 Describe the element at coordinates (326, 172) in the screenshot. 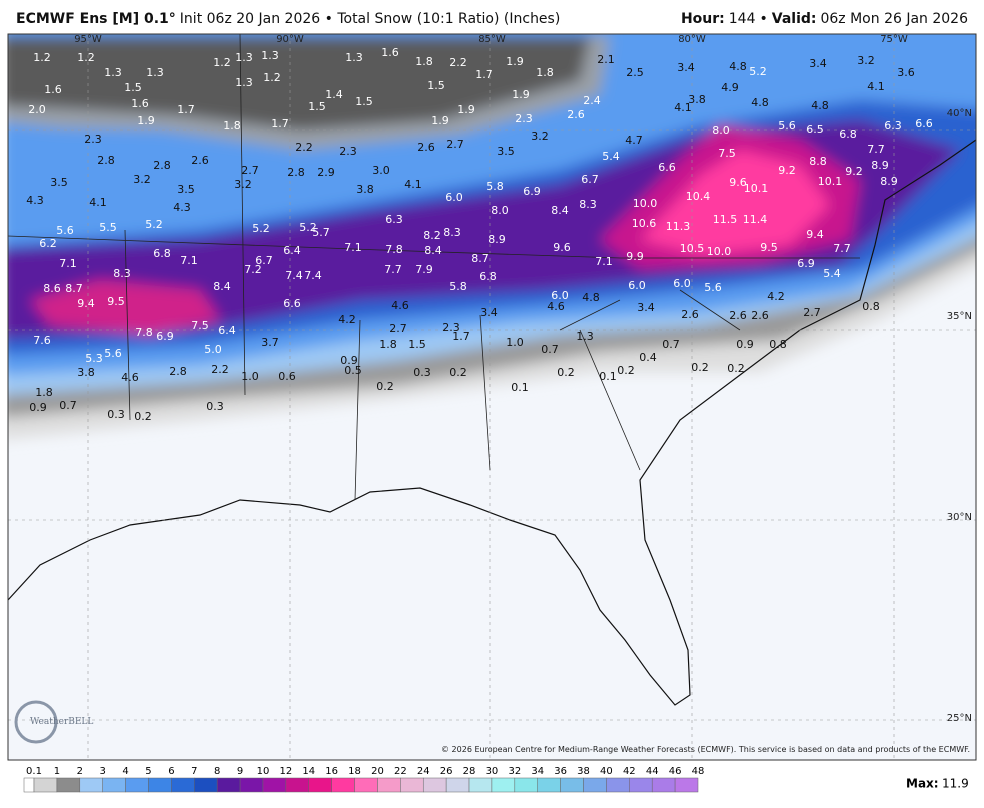

I see `point-value: 2.9` at that location.